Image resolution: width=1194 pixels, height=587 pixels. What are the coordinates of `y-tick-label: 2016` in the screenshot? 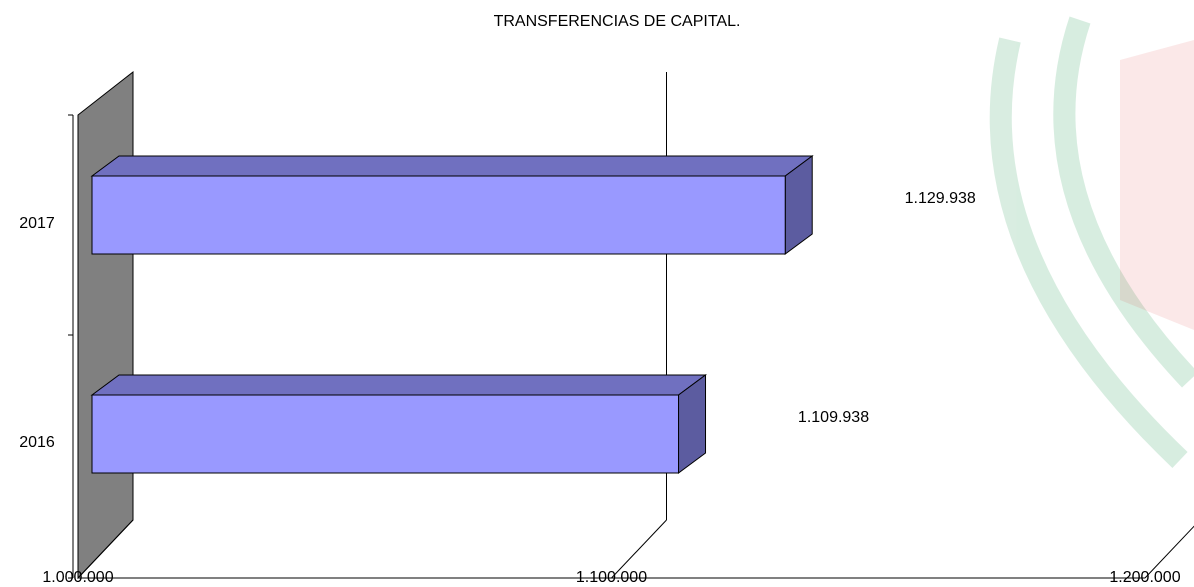 It's located at (37, 442).